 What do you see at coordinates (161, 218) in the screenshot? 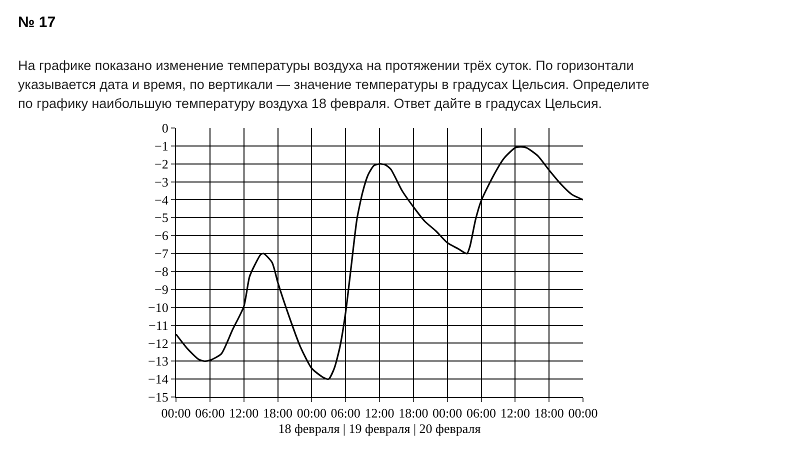
I see `y-tick-label: −5` at bounding box center [161, 218].